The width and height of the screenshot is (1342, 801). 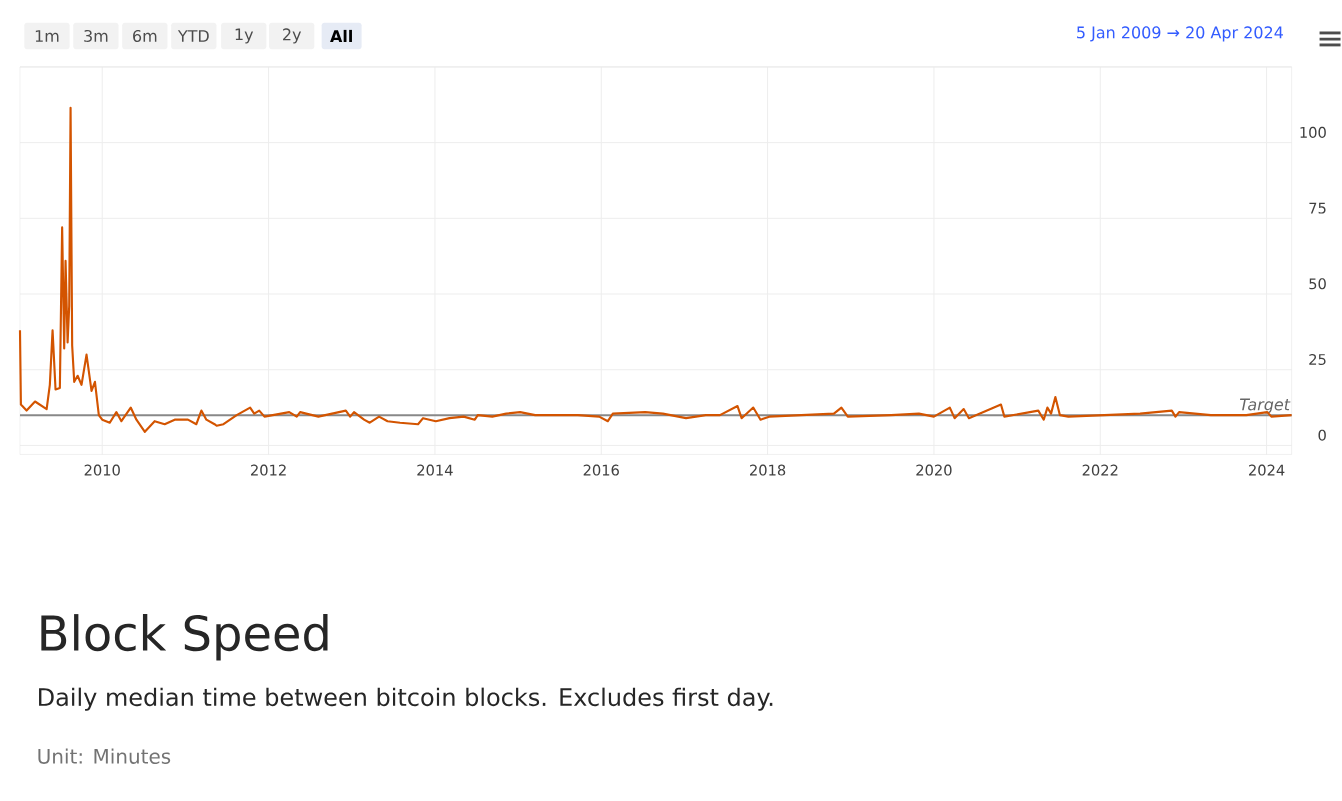 I want to click on x-tick-label: 2010, so click(x=102, y=470).